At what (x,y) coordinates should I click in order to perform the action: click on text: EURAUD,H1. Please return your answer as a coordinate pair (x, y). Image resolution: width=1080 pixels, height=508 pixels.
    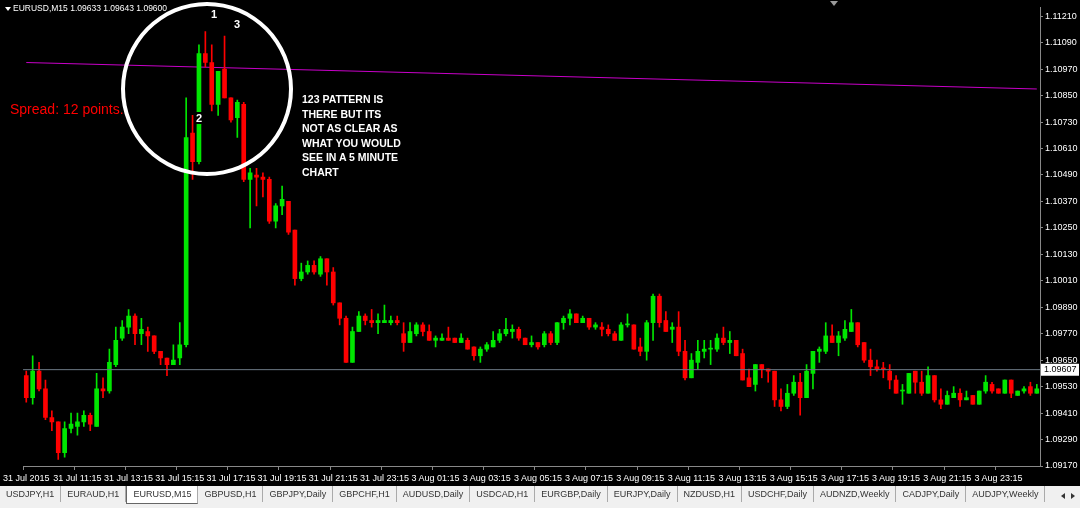
    Looking at the image, I should click on (94, 494).